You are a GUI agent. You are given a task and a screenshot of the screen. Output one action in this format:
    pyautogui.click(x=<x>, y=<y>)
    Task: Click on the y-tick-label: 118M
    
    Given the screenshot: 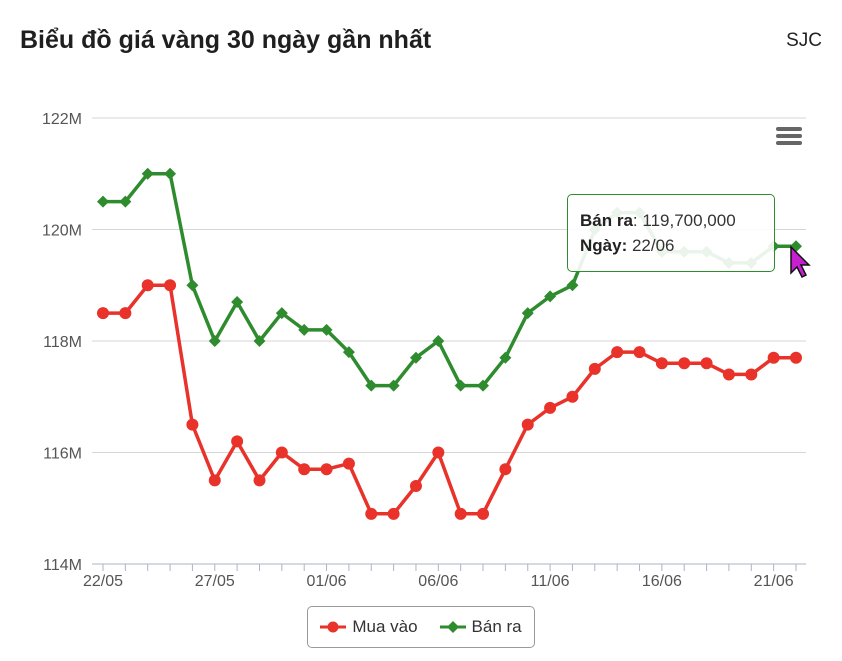 What is the action you would take?
    pyautogui.click(x=62, y=342)
    